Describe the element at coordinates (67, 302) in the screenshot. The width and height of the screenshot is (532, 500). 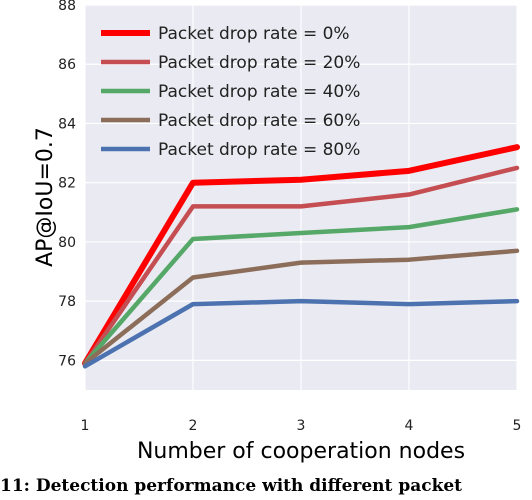
I see `y-tick-label: 78` at that location.